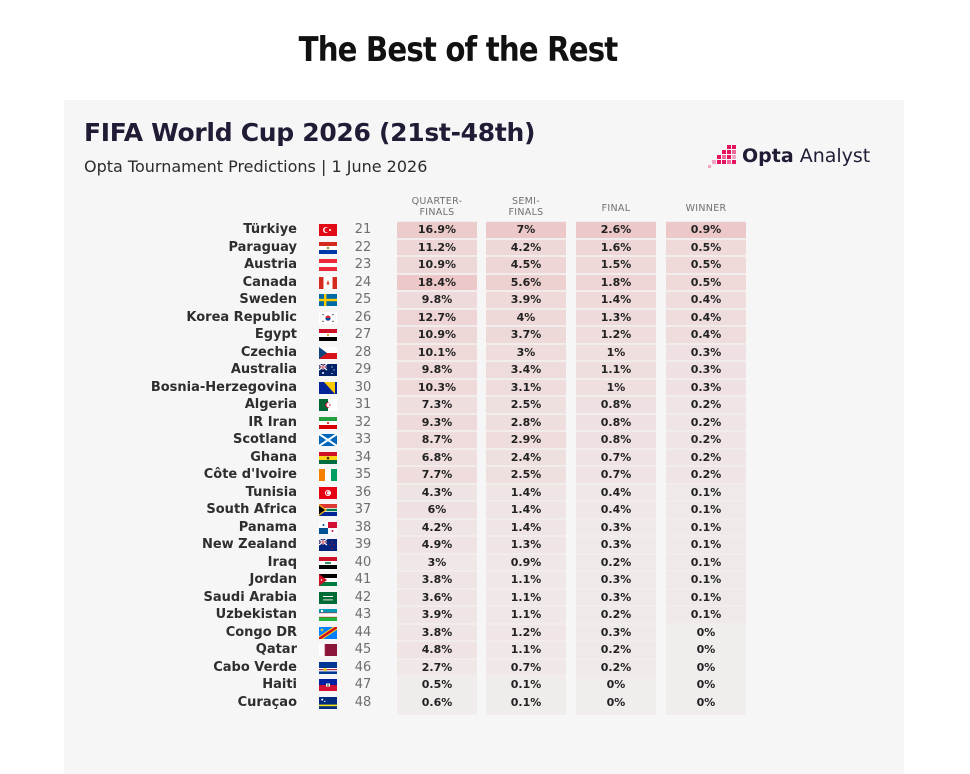 This screenshot has width=970, height=774. Describe the element at coordinates (437, 440) in the screenshot. I see `cell-qf: 8.7%` at that location.